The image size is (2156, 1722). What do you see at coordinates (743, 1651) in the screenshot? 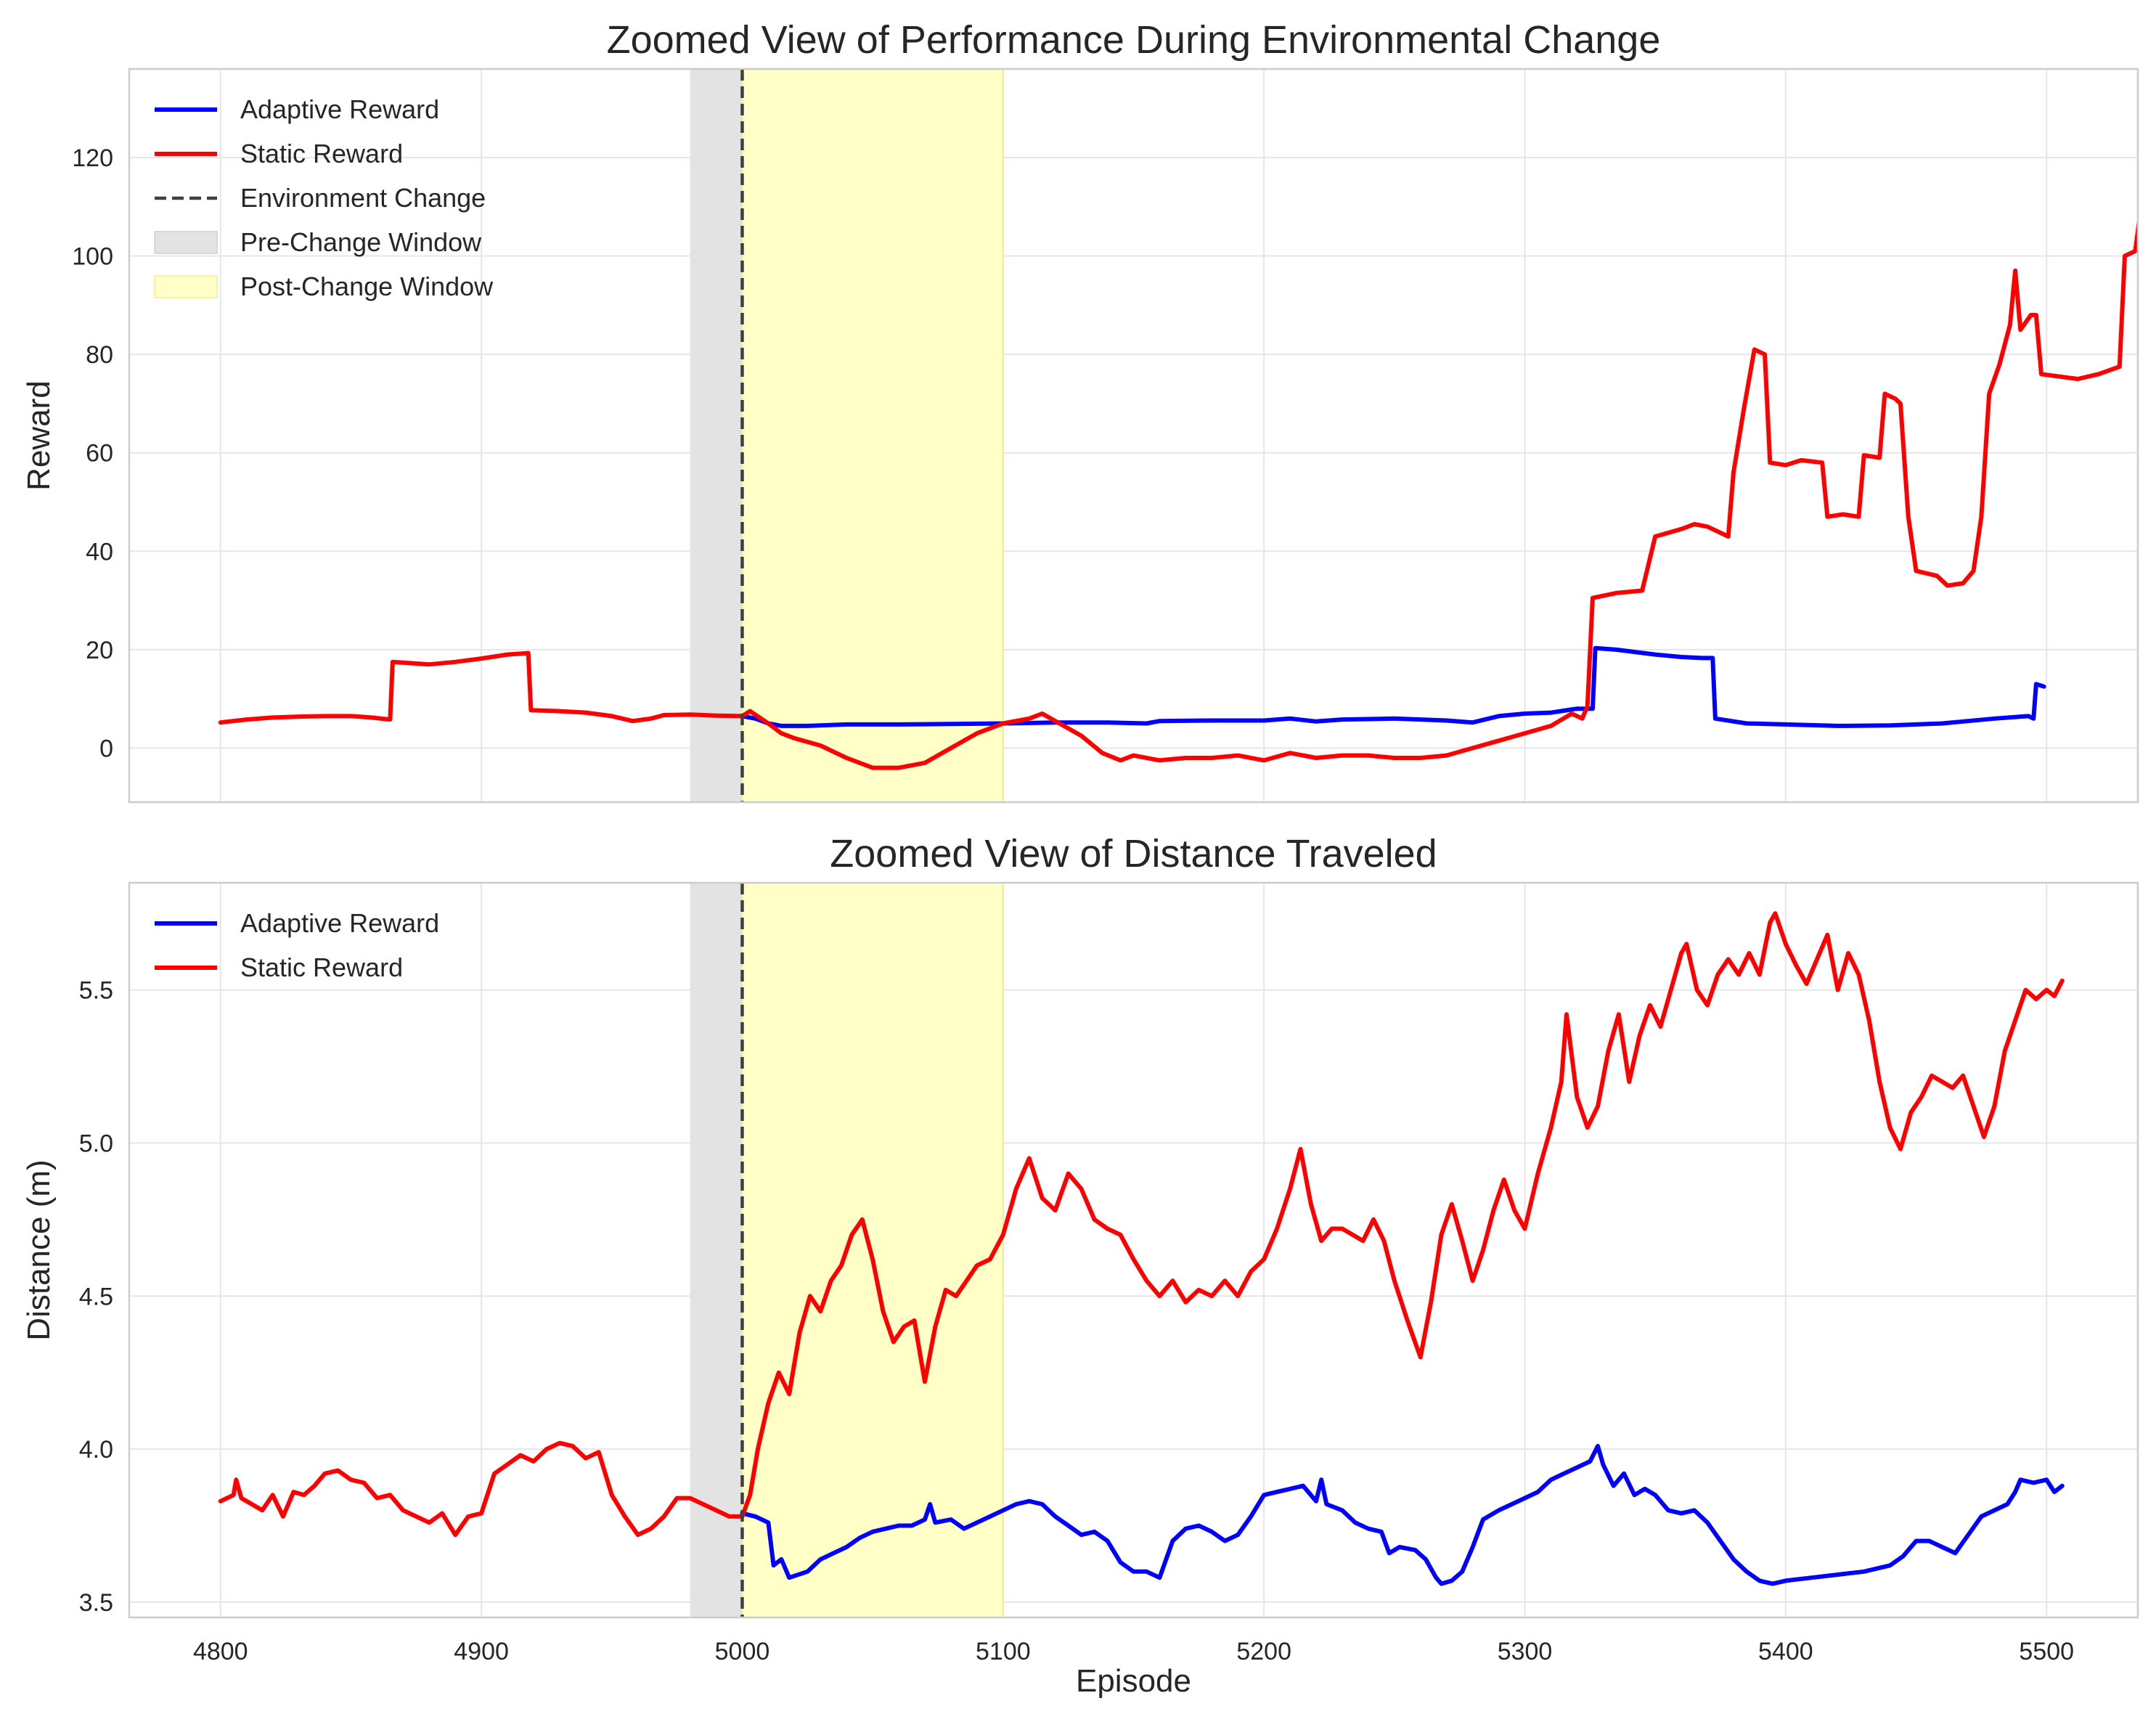
I see `x-tick-label: 5000` at bounding box center [743, 1651].